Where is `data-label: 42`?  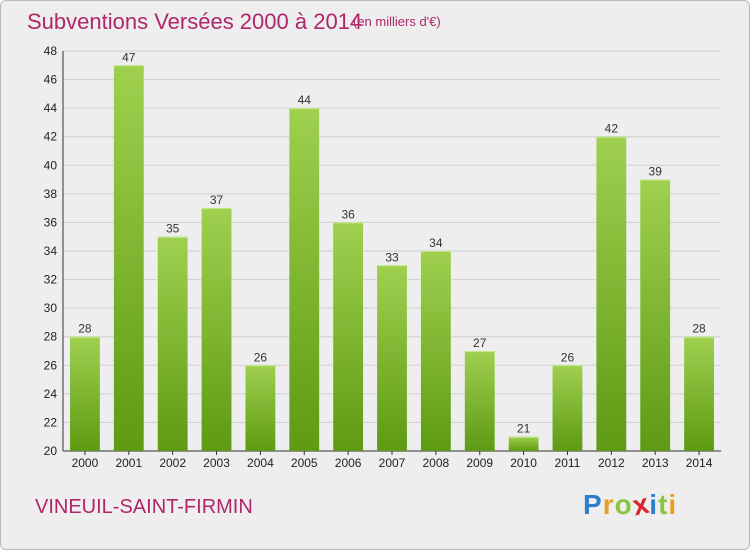 data-label: 42 is located at coordinates (612, 129).